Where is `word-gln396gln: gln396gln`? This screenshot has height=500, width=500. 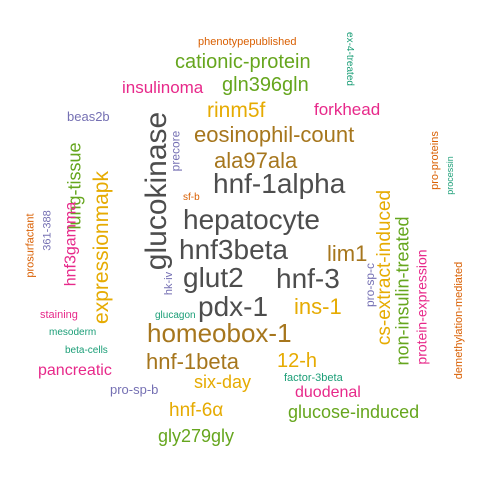 word-gln396gln: gln396gln is located at coordinates (265, 85).